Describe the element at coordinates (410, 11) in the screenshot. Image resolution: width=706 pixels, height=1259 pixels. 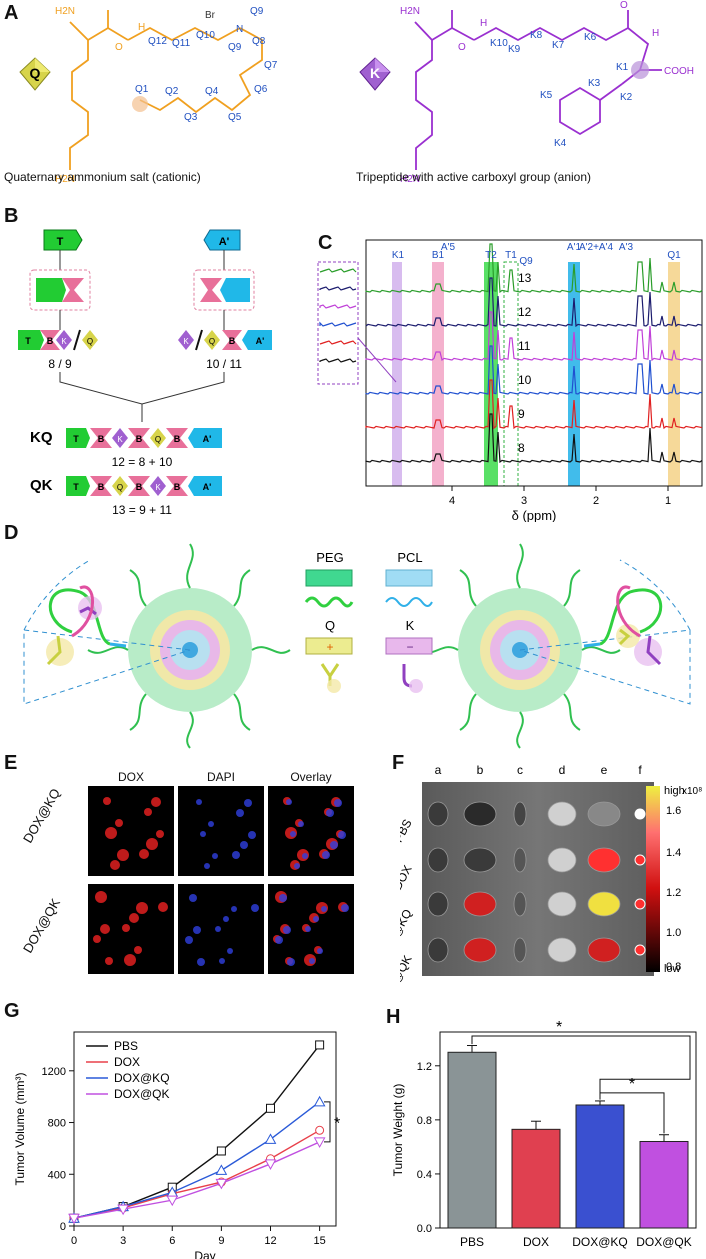
I see `k-nh2-top: H2N` at that location.